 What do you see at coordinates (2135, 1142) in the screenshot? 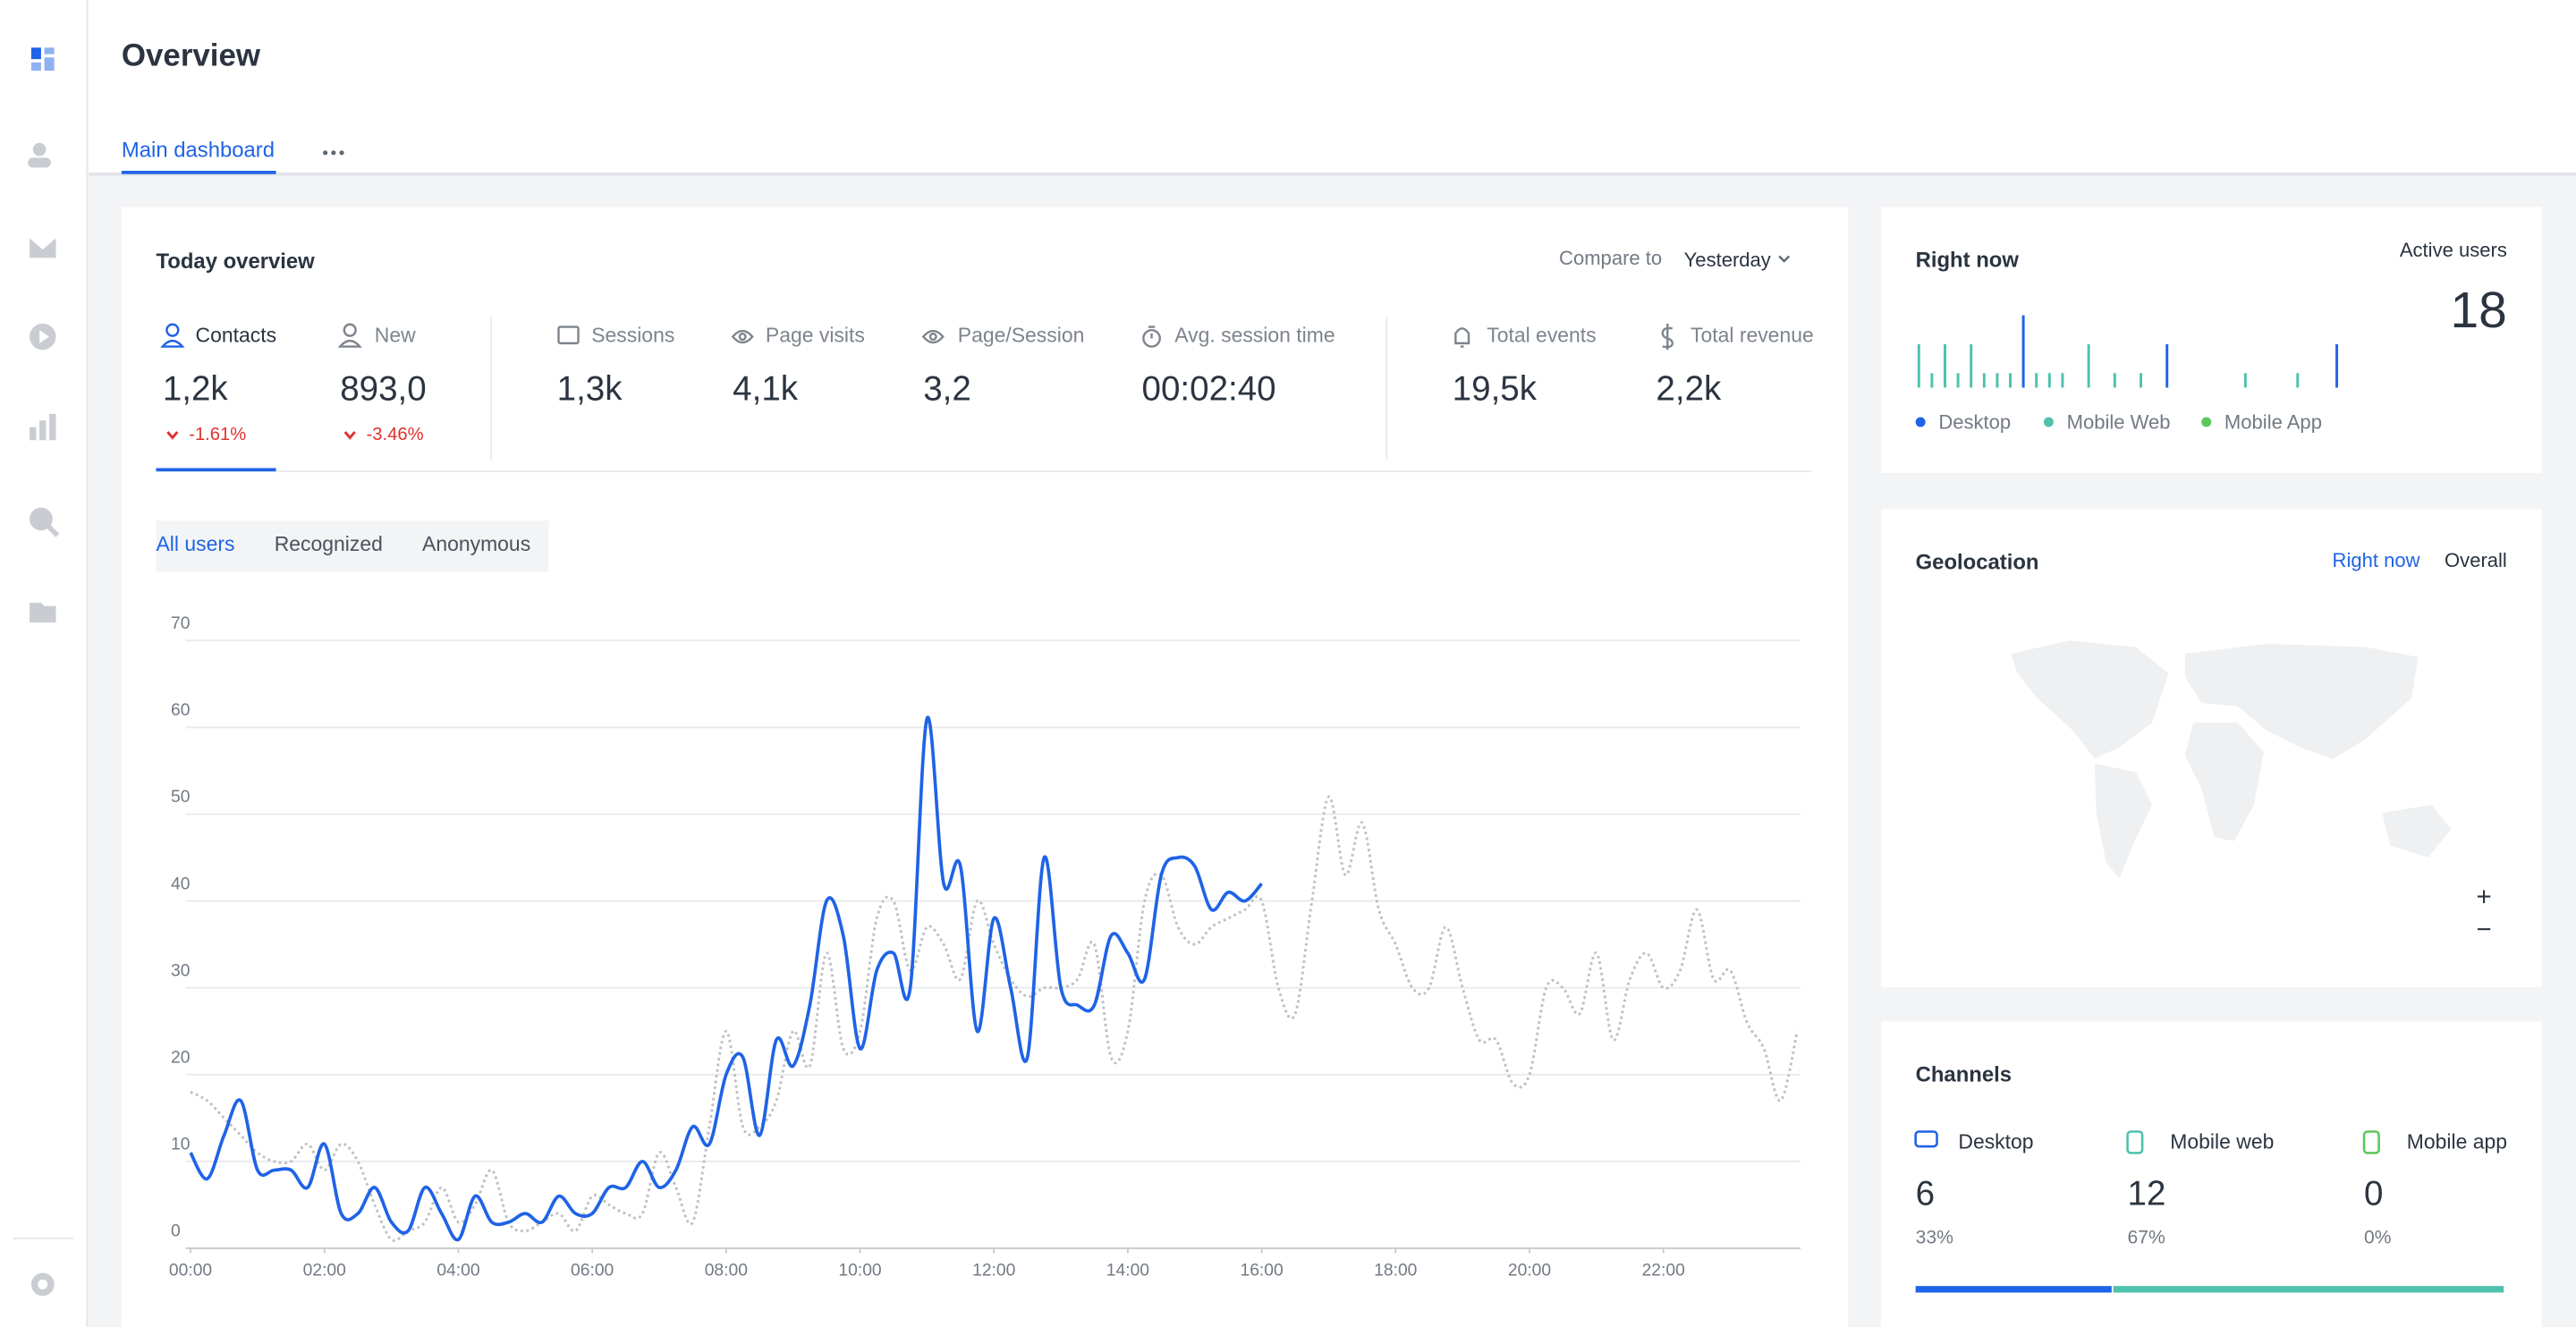
I see `channel-icon` at bounding box center [2135, 1142].